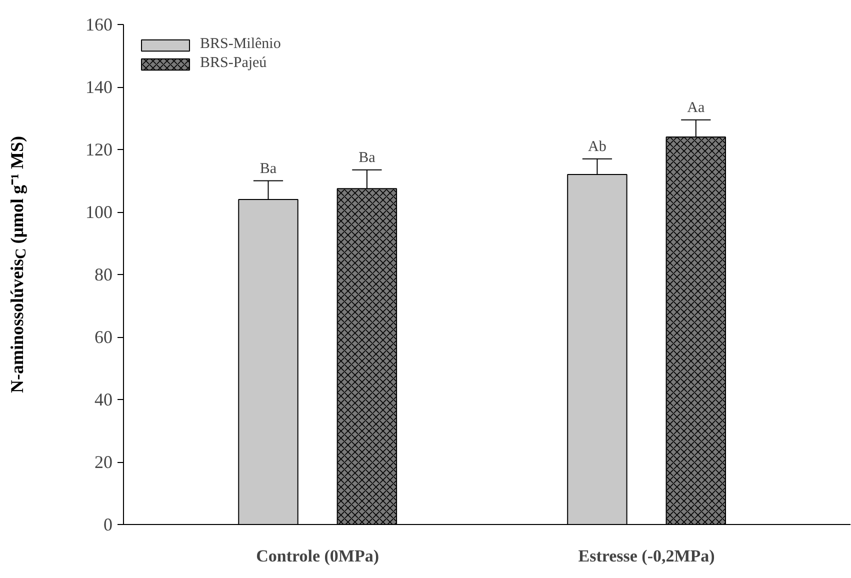  What do you see at coordinates (108, 524) in the screenshot?
I see `y-tick-label: 0` at bounding box center [108, 524].